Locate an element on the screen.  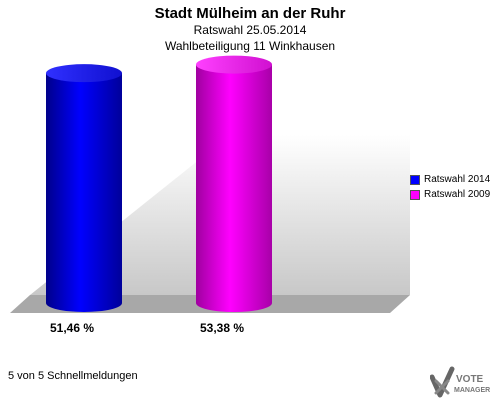
value-label-2009: 53,38 % is located at coordinates (222, 328).